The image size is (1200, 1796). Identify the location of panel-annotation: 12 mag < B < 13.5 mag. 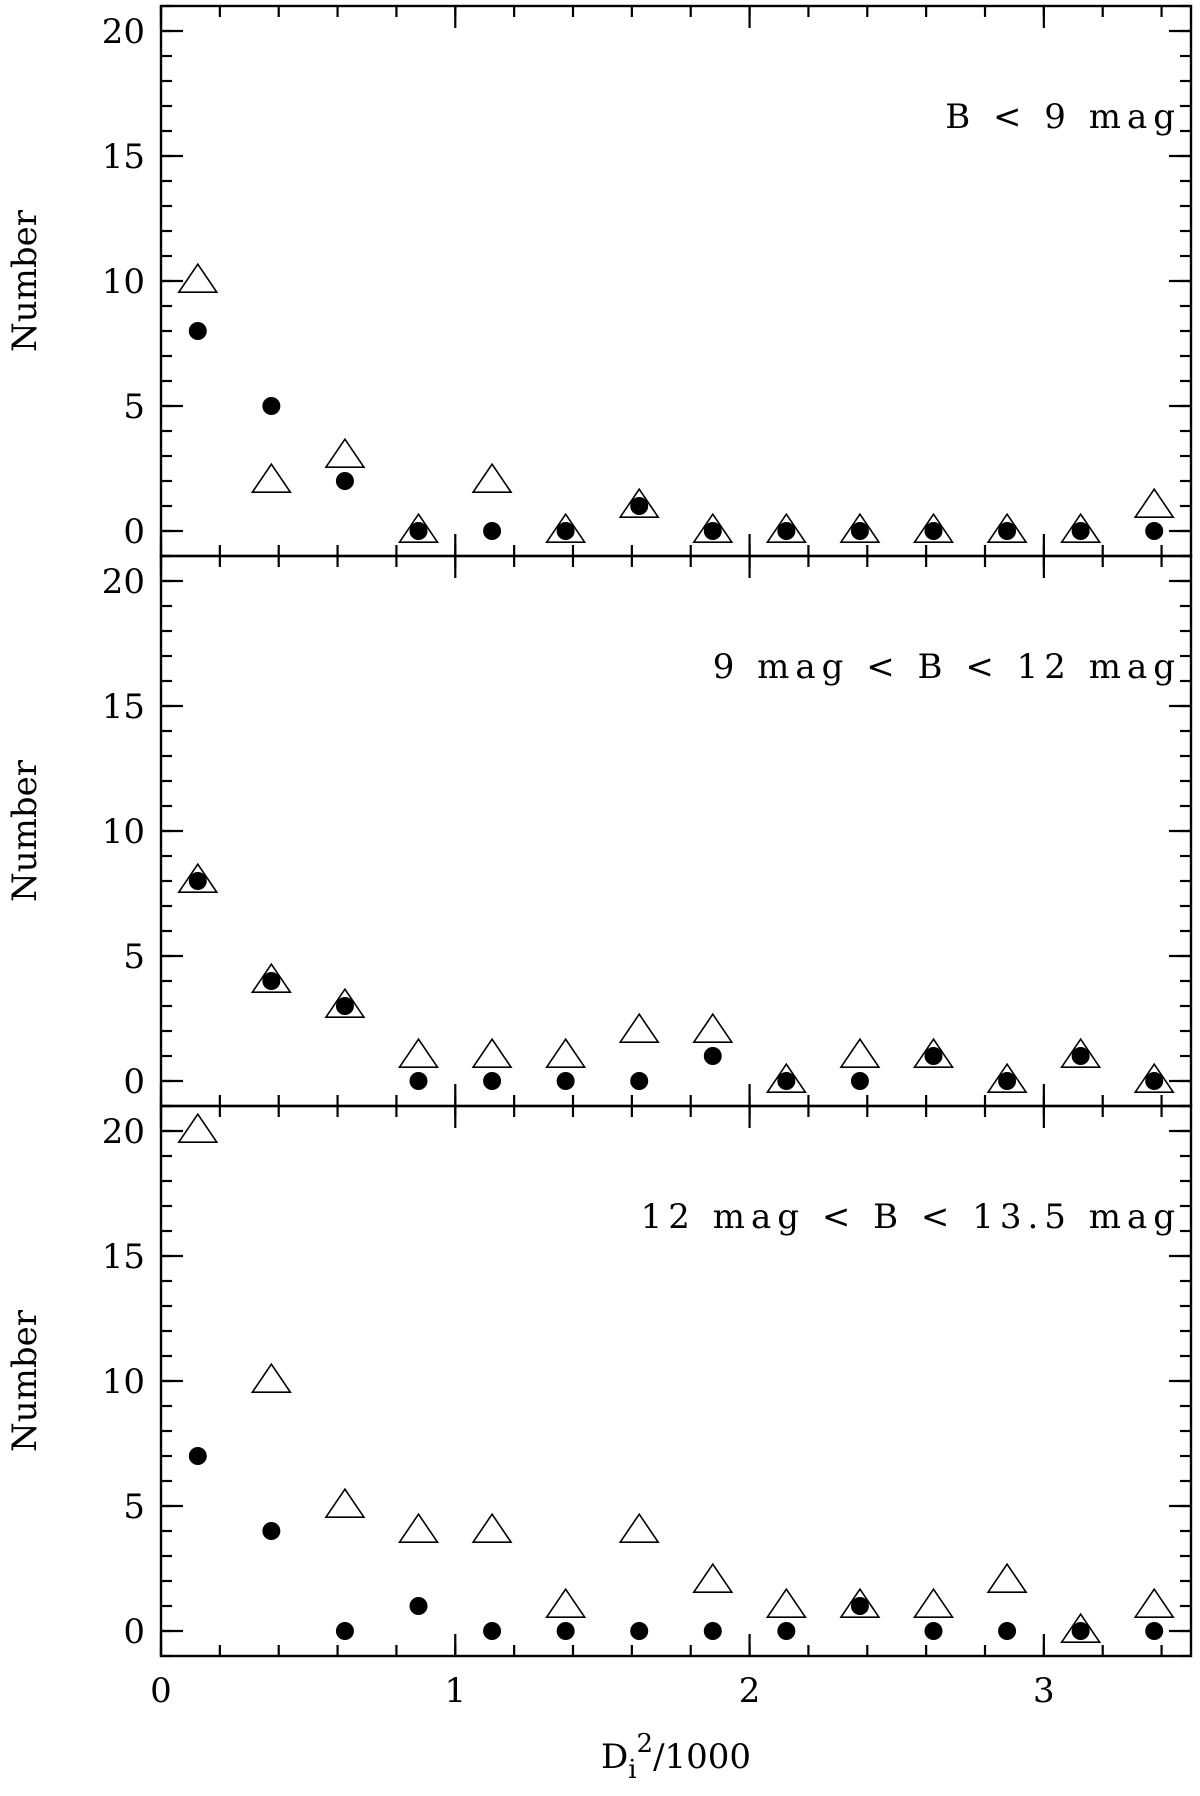
(911, 1217).